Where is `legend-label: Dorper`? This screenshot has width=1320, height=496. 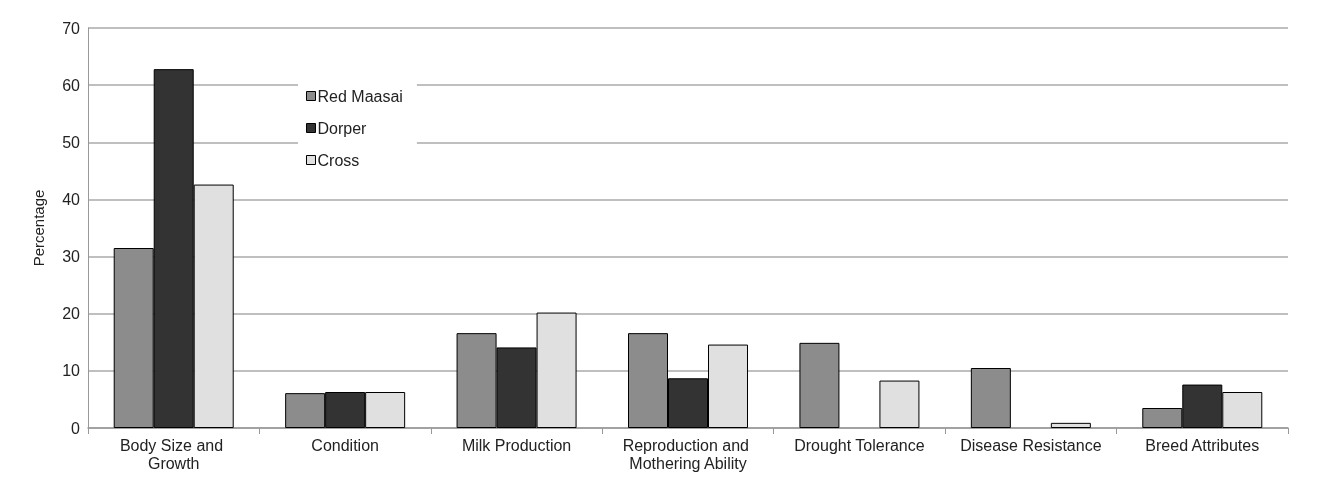
legend-label: Dorper is located at coordinates (342, 128).